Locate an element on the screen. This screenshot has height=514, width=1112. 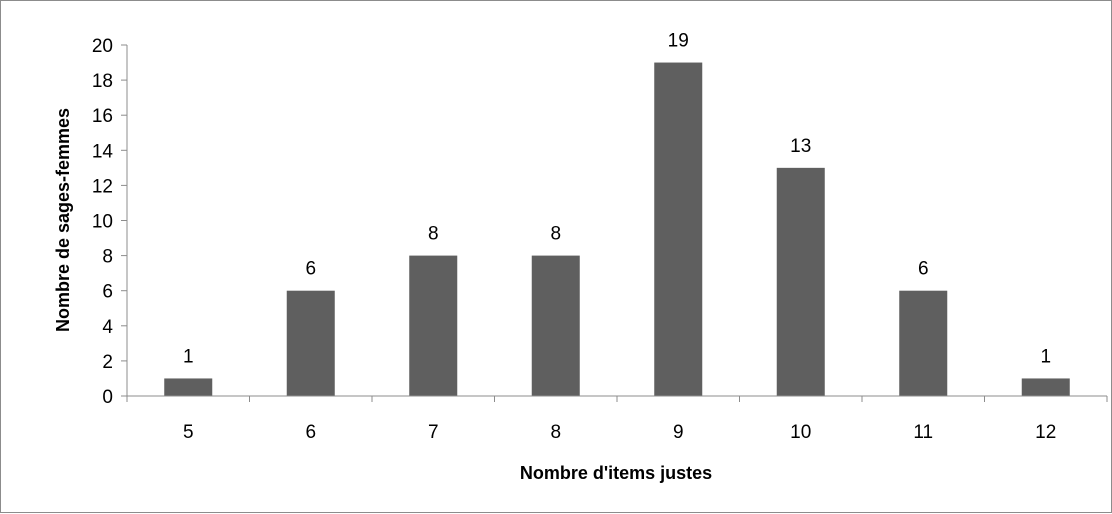
data-label-5: 1 is located at coordinates (188, 356).